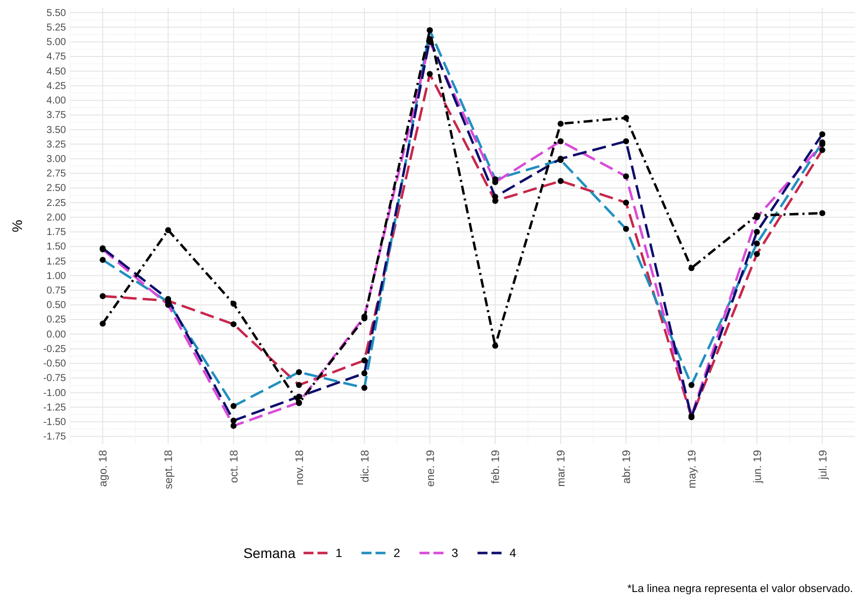 This screenshot has width=859, height=604. I want to click on y-tick-label: 2.50, so click(56, 188).